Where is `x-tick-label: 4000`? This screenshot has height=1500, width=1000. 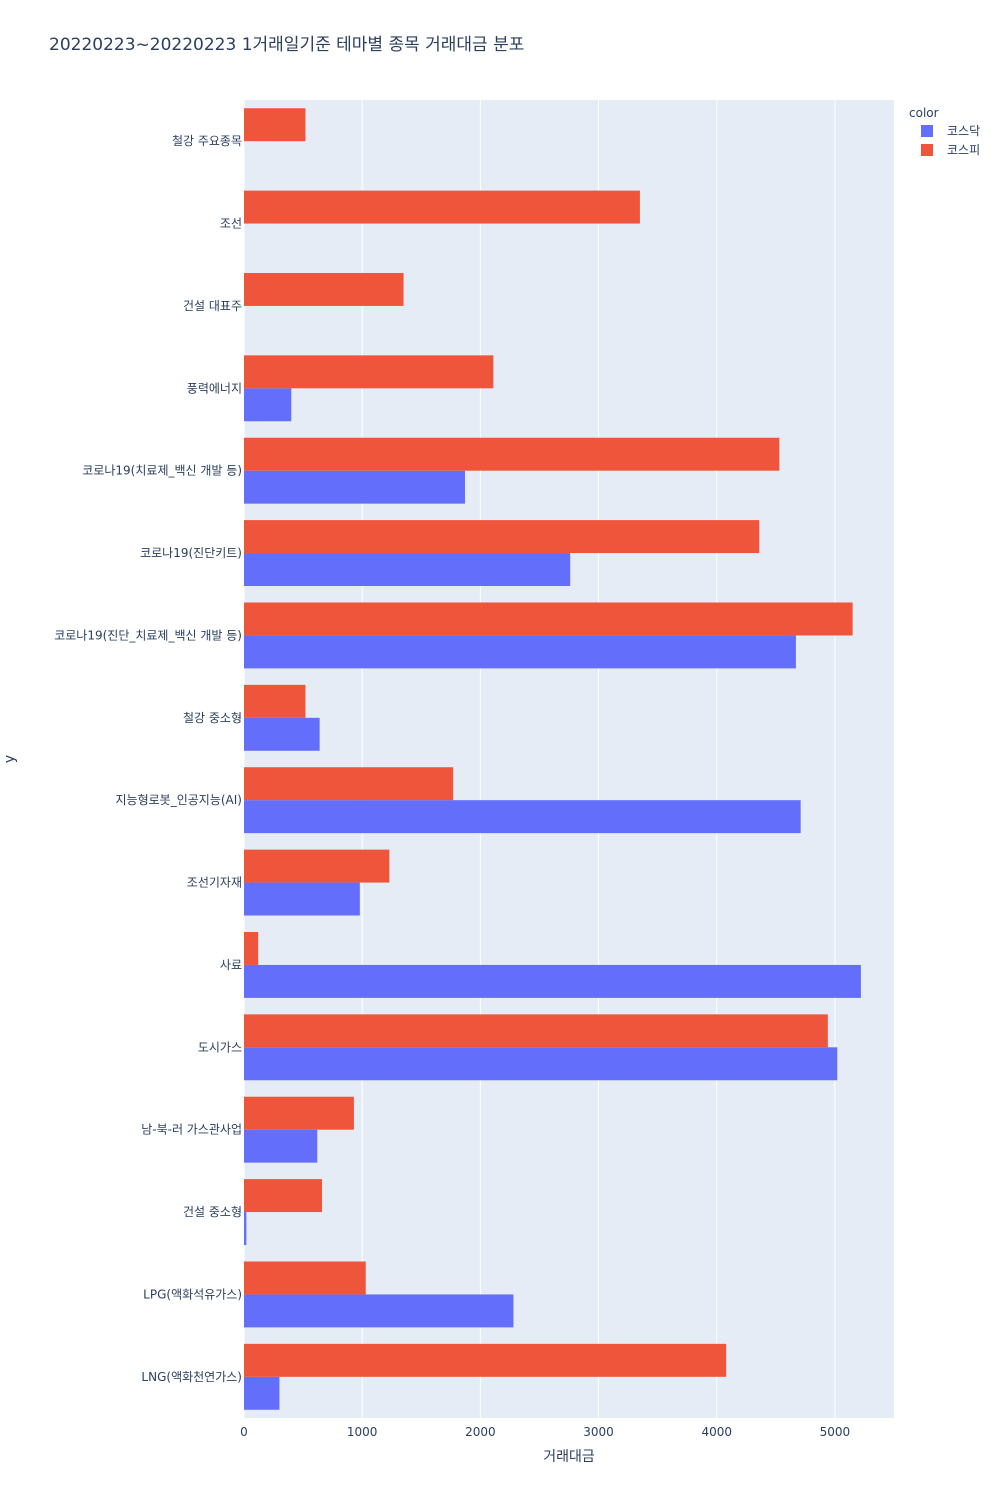 x-tick-label: 4000 is located at coordinates (716, 1432).